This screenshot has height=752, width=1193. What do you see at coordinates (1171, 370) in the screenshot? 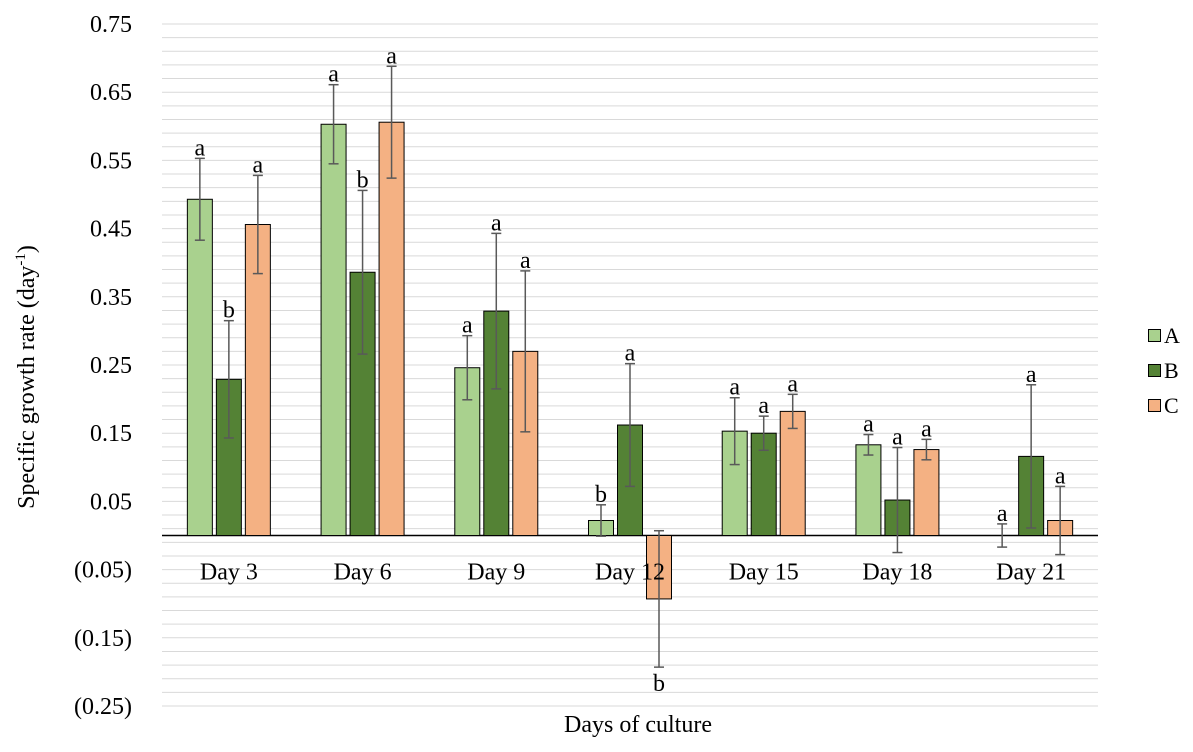
I see `legend-label-b: B` at bounding box center [1171, 370].